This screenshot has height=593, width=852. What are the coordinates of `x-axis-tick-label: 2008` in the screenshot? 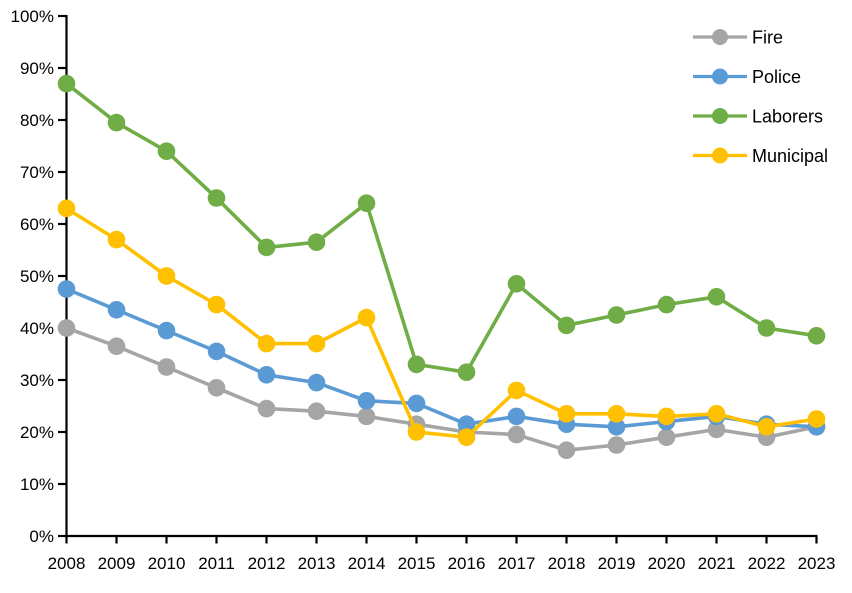 It's located at (67, 563).